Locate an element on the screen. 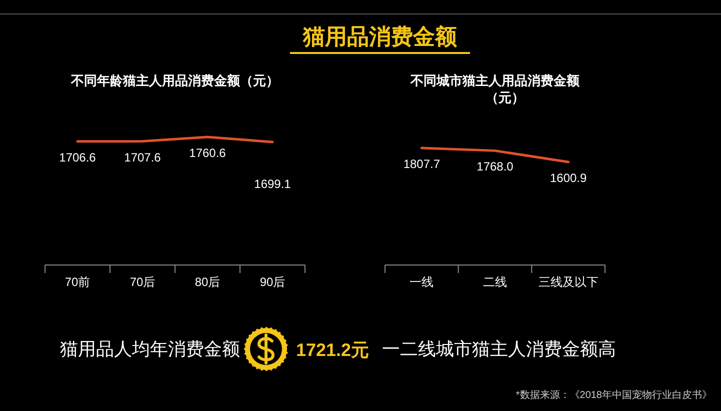 This screenshot has width=721, height=411. text: 1721.2元 is located at coordinates (333, 350).